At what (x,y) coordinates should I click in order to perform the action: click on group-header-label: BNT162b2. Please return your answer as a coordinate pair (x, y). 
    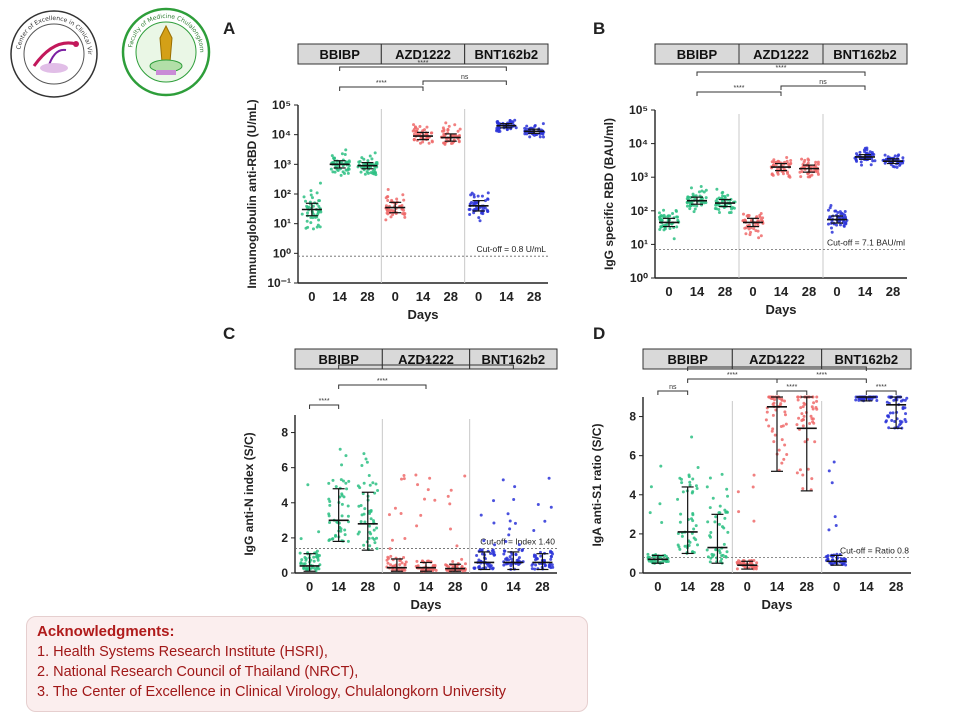
    Looking at the image, I should click on (865, 54).